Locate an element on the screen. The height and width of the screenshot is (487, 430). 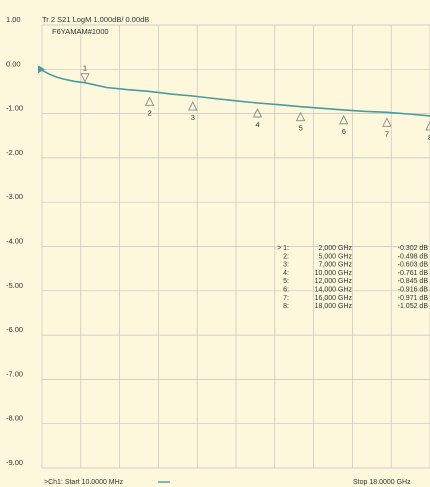
marker-table-value: -0.603 dB is located at coordinates (413, 265).